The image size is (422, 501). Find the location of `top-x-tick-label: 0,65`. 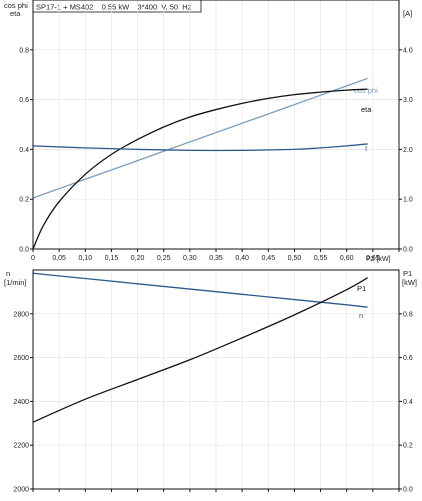

top-x-tick-label: 0,65 is located at coordinates (373, 258).